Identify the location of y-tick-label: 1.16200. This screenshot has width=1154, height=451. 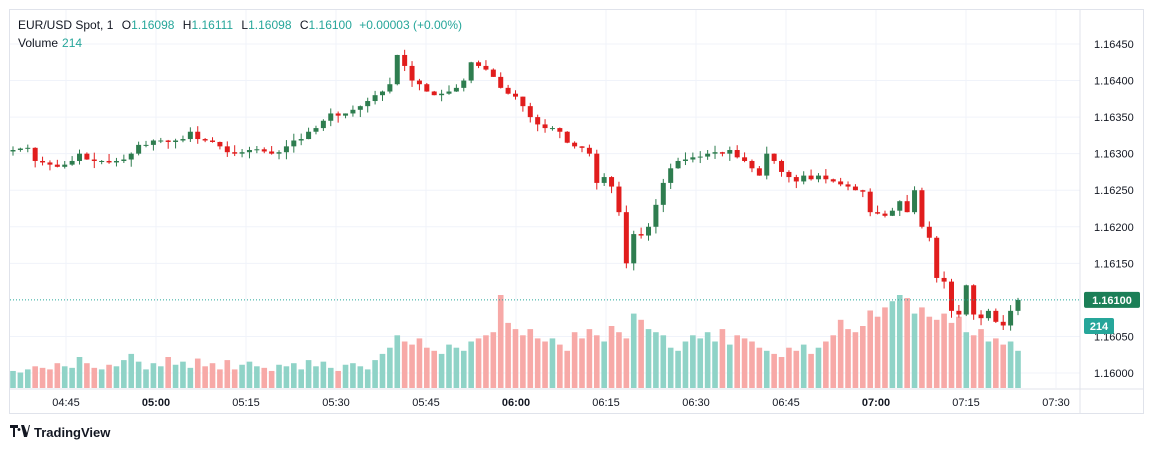
(1114, 228).